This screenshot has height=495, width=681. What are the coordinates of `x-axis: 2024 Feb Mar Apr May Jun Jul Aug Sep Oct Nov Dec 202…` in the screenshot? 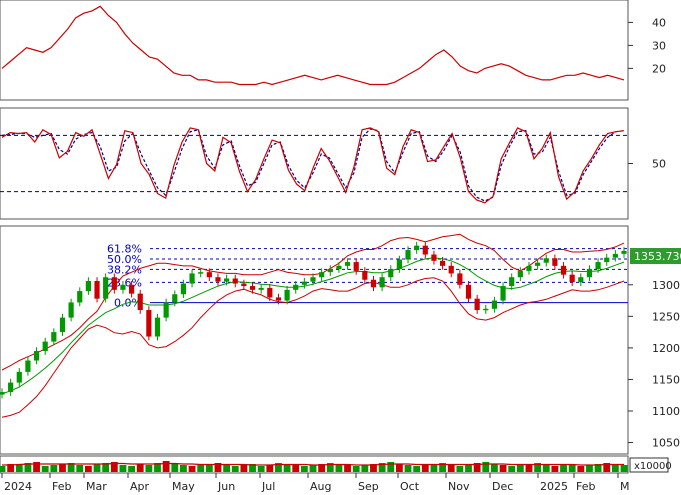 It's located at (315, 483).